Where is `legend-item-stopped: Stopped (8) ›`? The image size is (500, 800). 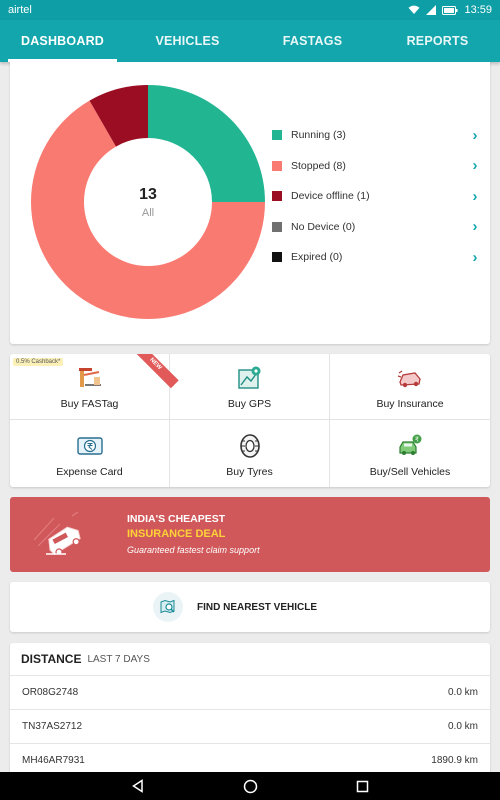
legend-item-stopped: Stopped (8) › is located at coordinates (377, 166).